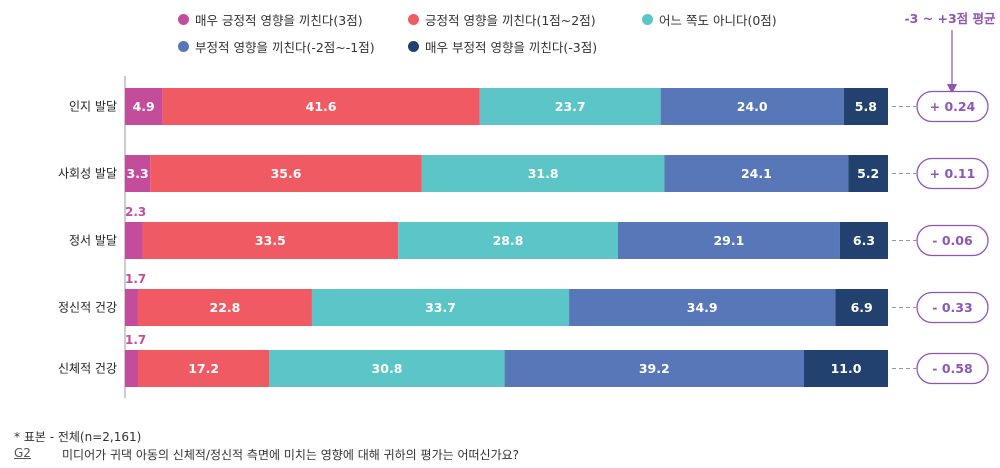  Describe the element at coordinates (135, 212) in the screenshot. I see `data-label: 2.3` at that location.